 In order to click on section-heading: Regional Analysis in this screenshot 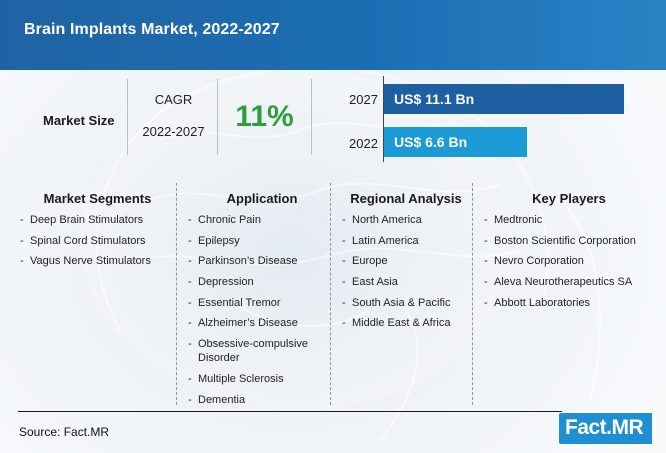, I will do `click(406, 198)`.